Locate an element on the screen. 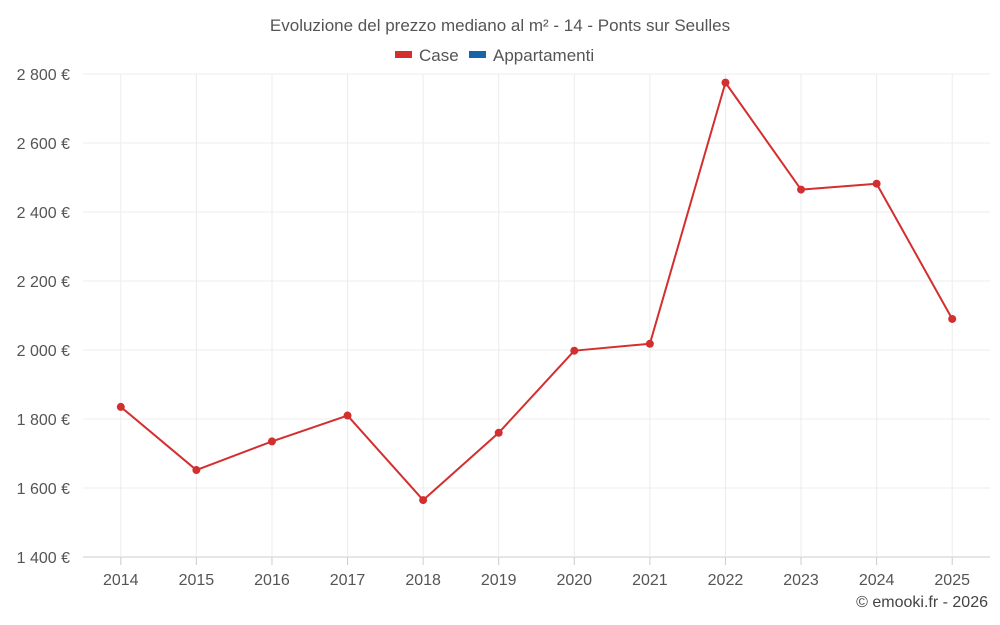 This screenshot has width=1000, height=625. legend: Case Appartamenti is located at coordinates (494, 55).